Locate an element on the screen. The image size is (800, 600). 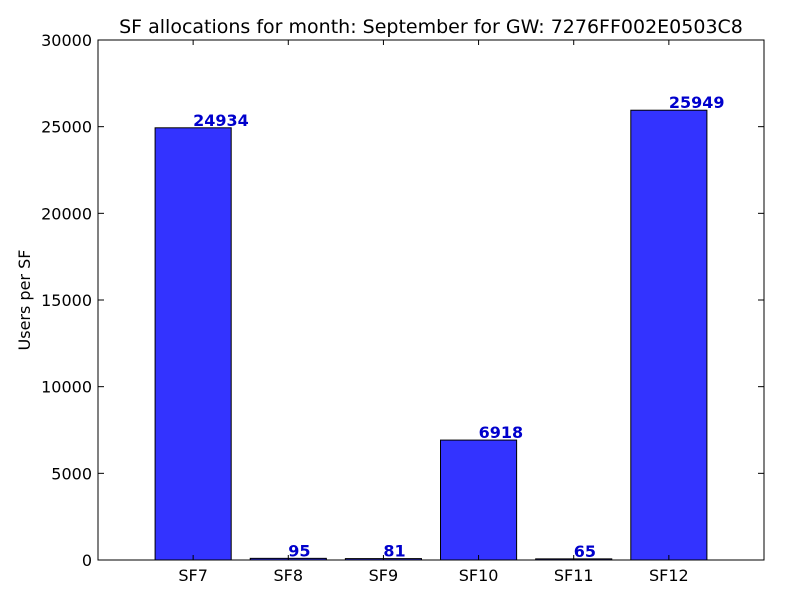
data-label-sf10: 6918 is located at coordinates (501, 432).